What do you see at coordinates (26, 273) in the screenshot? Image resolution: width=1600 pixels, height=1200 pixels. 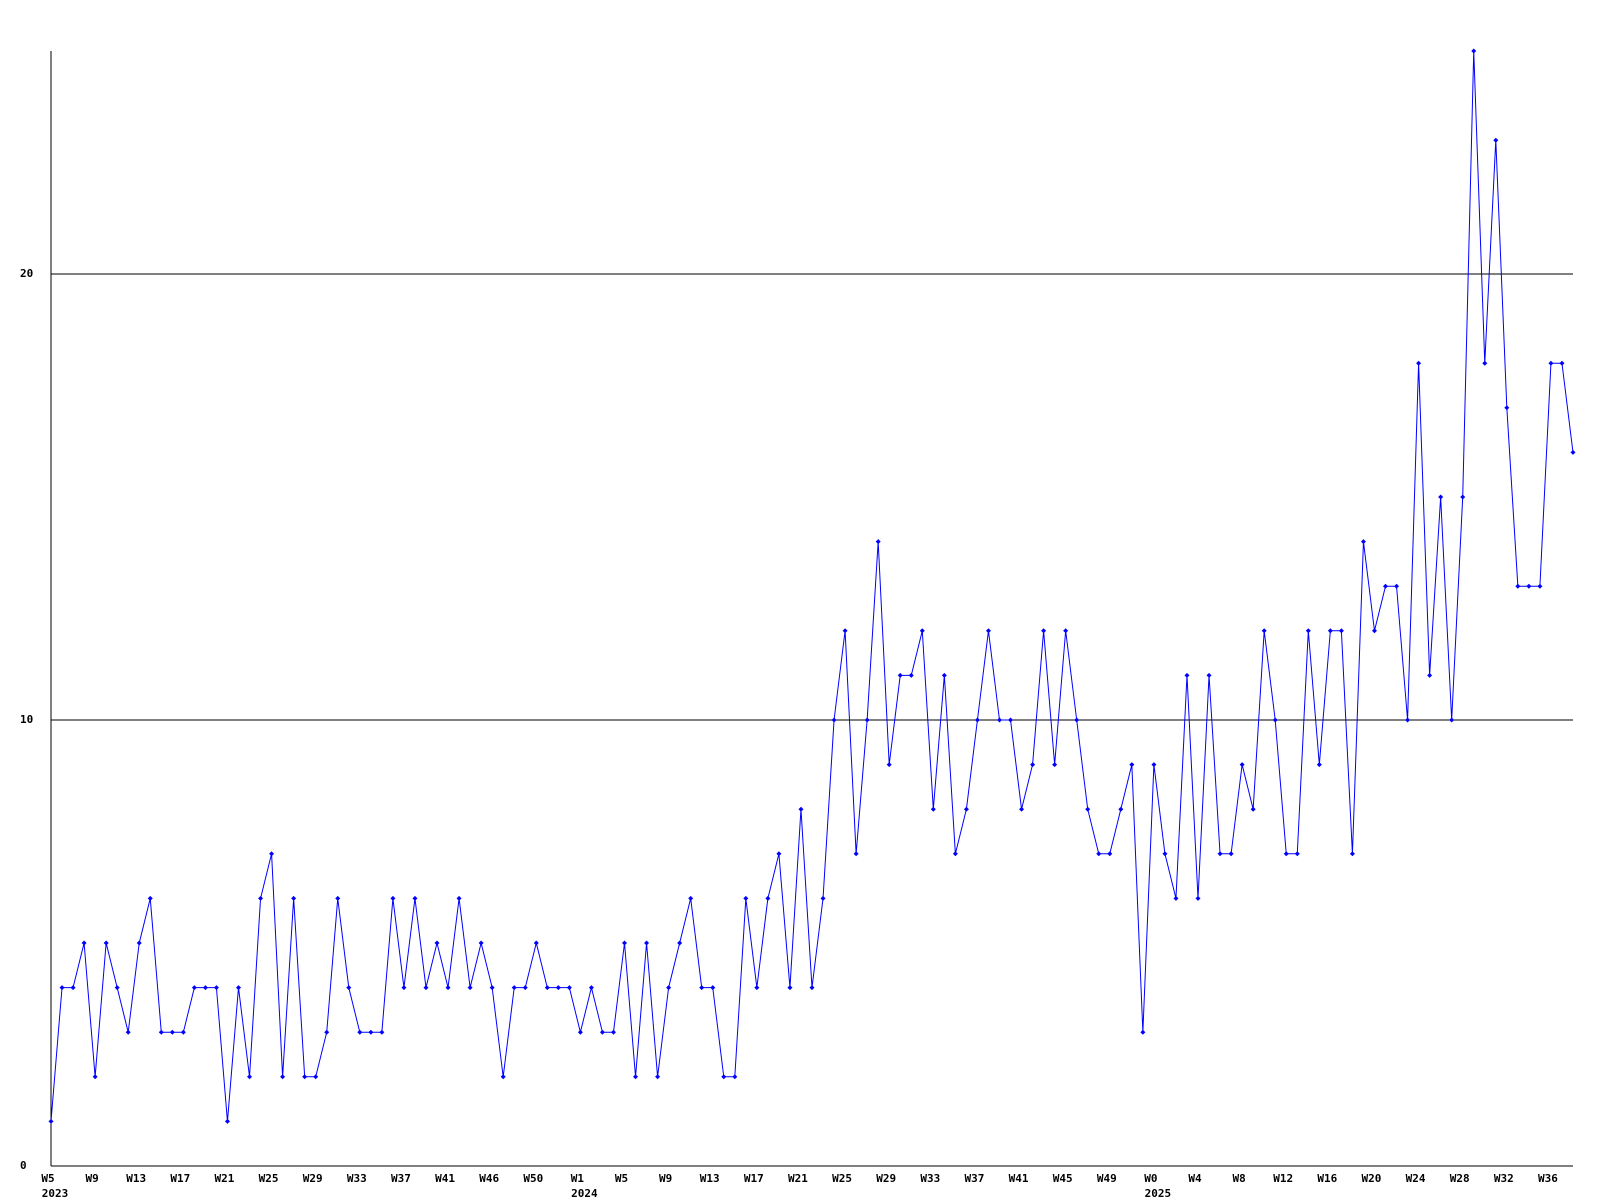 I see `y-tick-label: 20` at bounding box center [26, 273].